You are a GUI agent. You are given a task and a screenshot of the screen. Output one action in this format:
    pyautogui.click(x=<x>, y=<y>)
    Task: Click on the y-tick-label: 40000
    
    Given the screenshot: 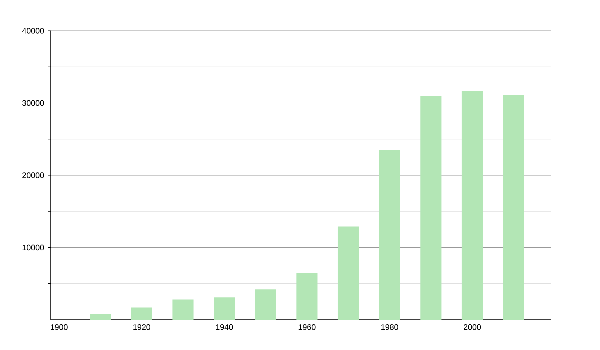 What is the action you would take?
    pyautogui.click(x=33, y=31)
    